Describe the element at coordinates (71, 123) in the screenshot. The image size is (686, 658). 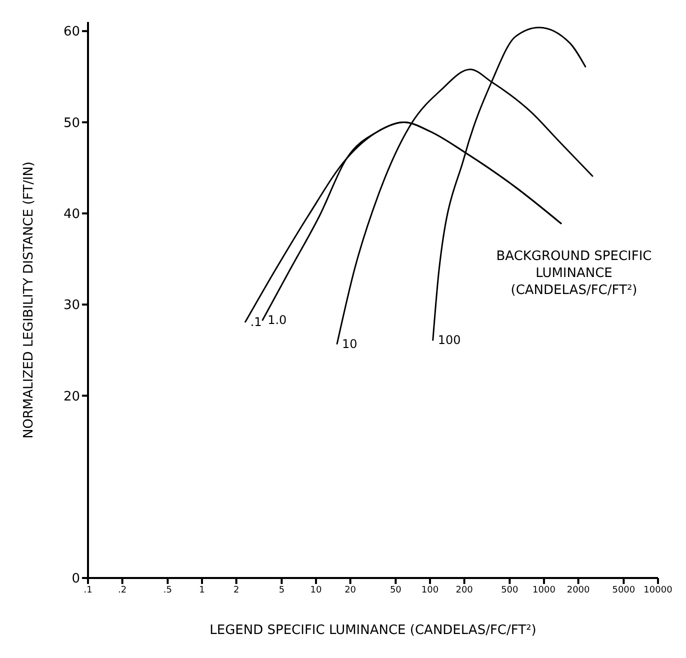
I see `y-tick-label: 50` at that location.